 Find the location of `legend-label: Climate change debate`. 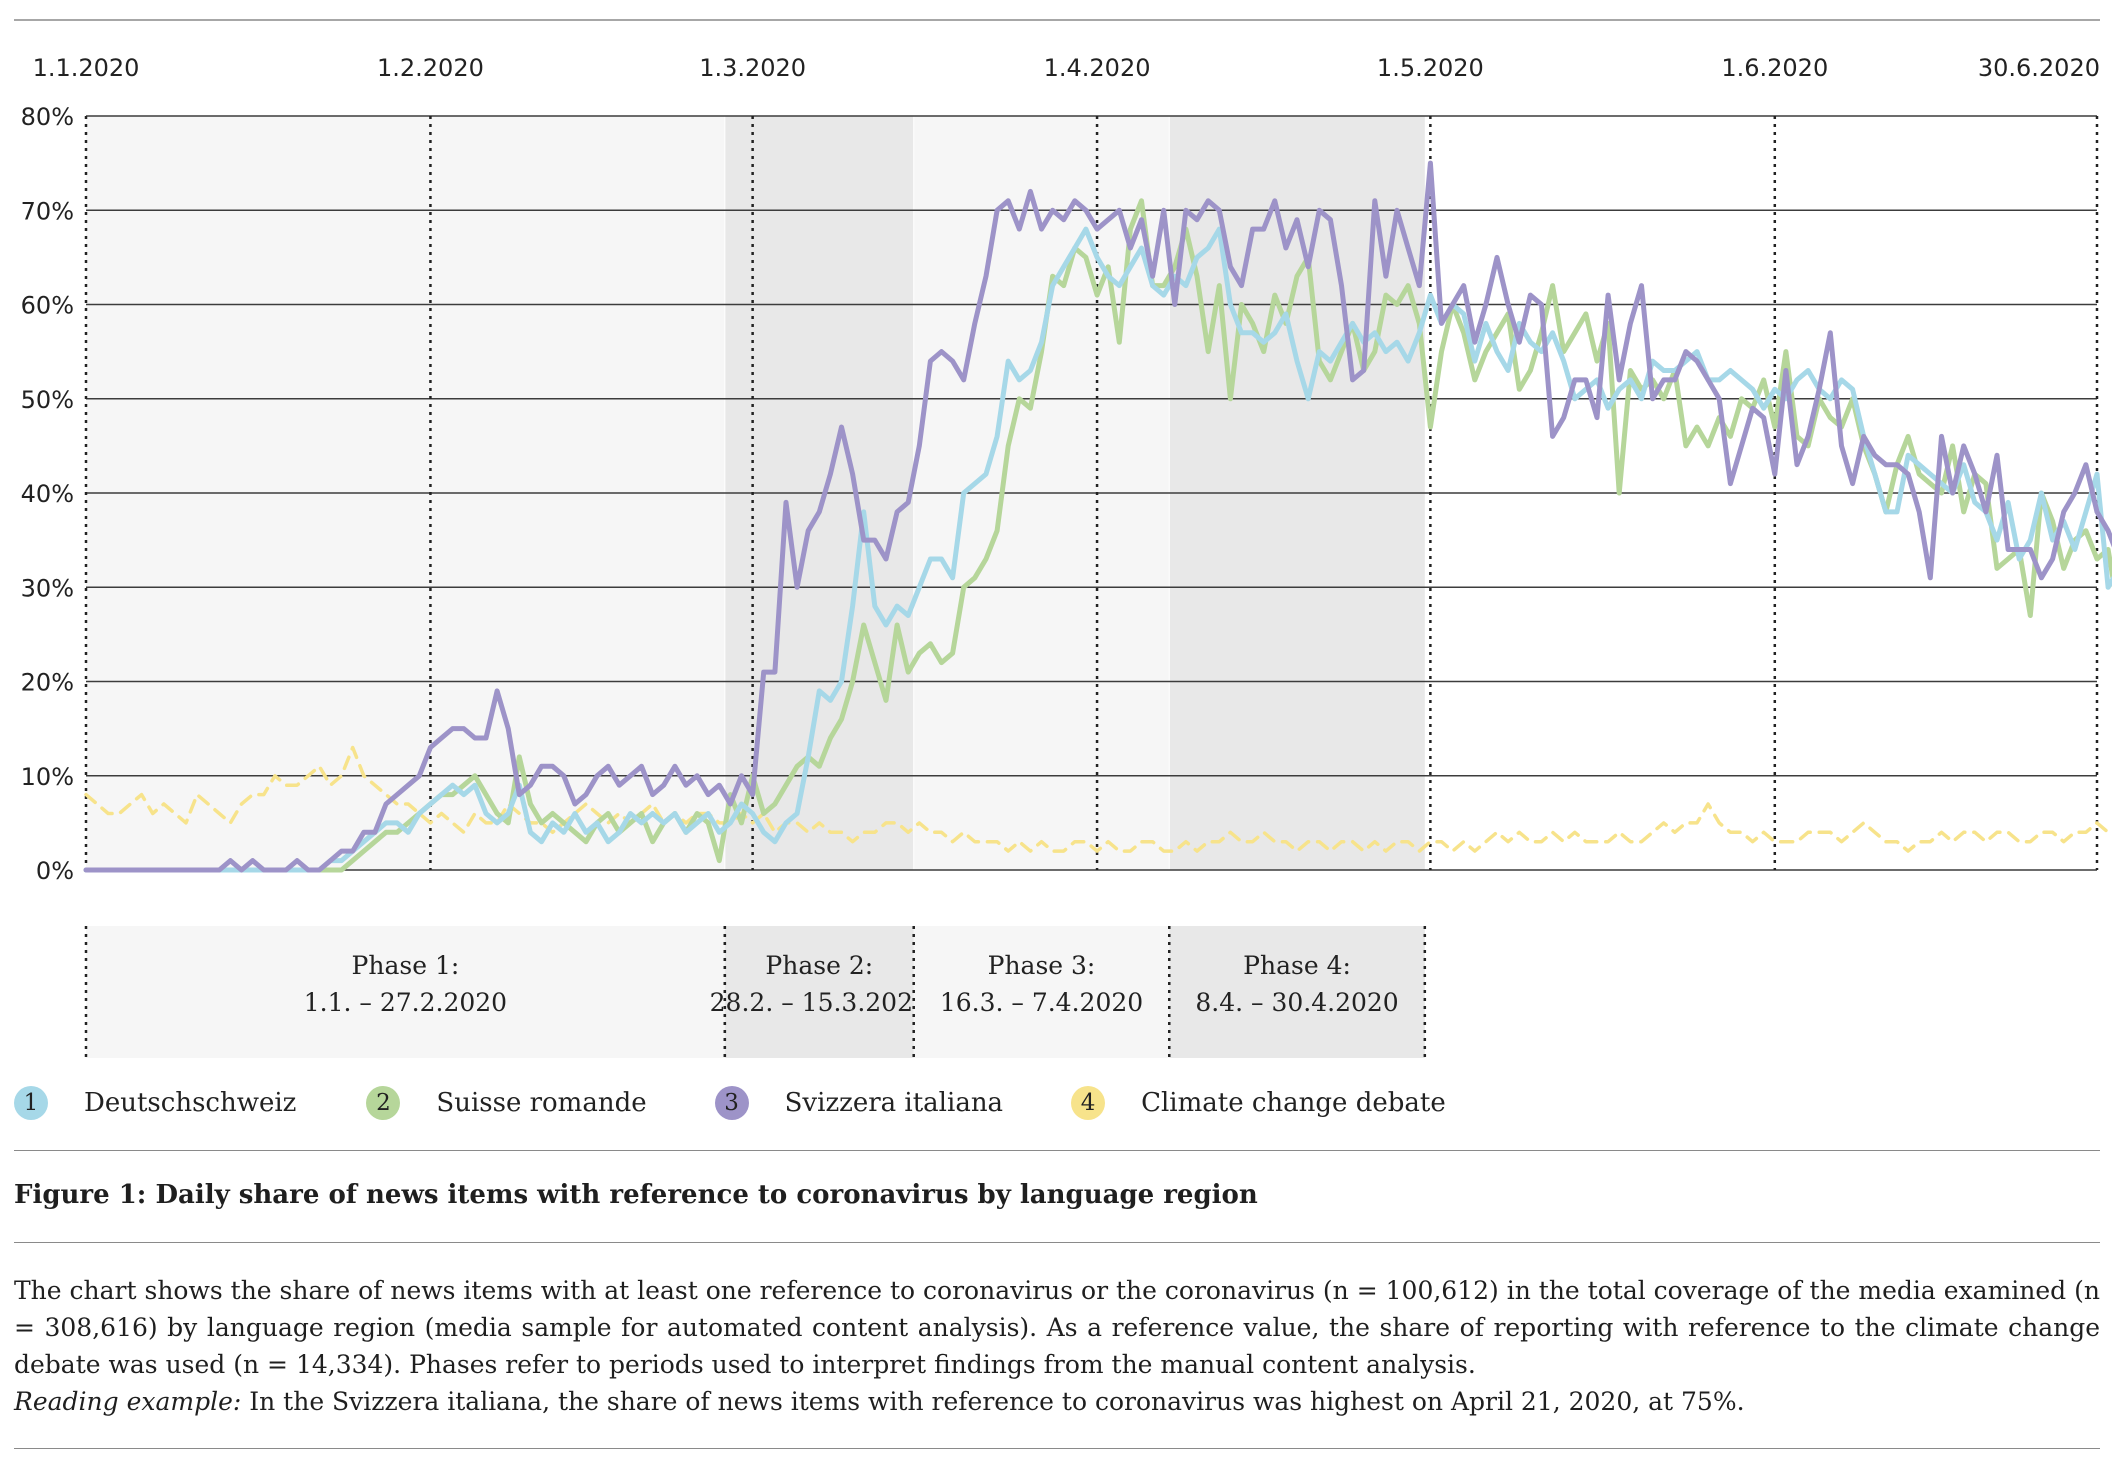

legend-label: Climate change debate is located at coordinates (1293, 1103).